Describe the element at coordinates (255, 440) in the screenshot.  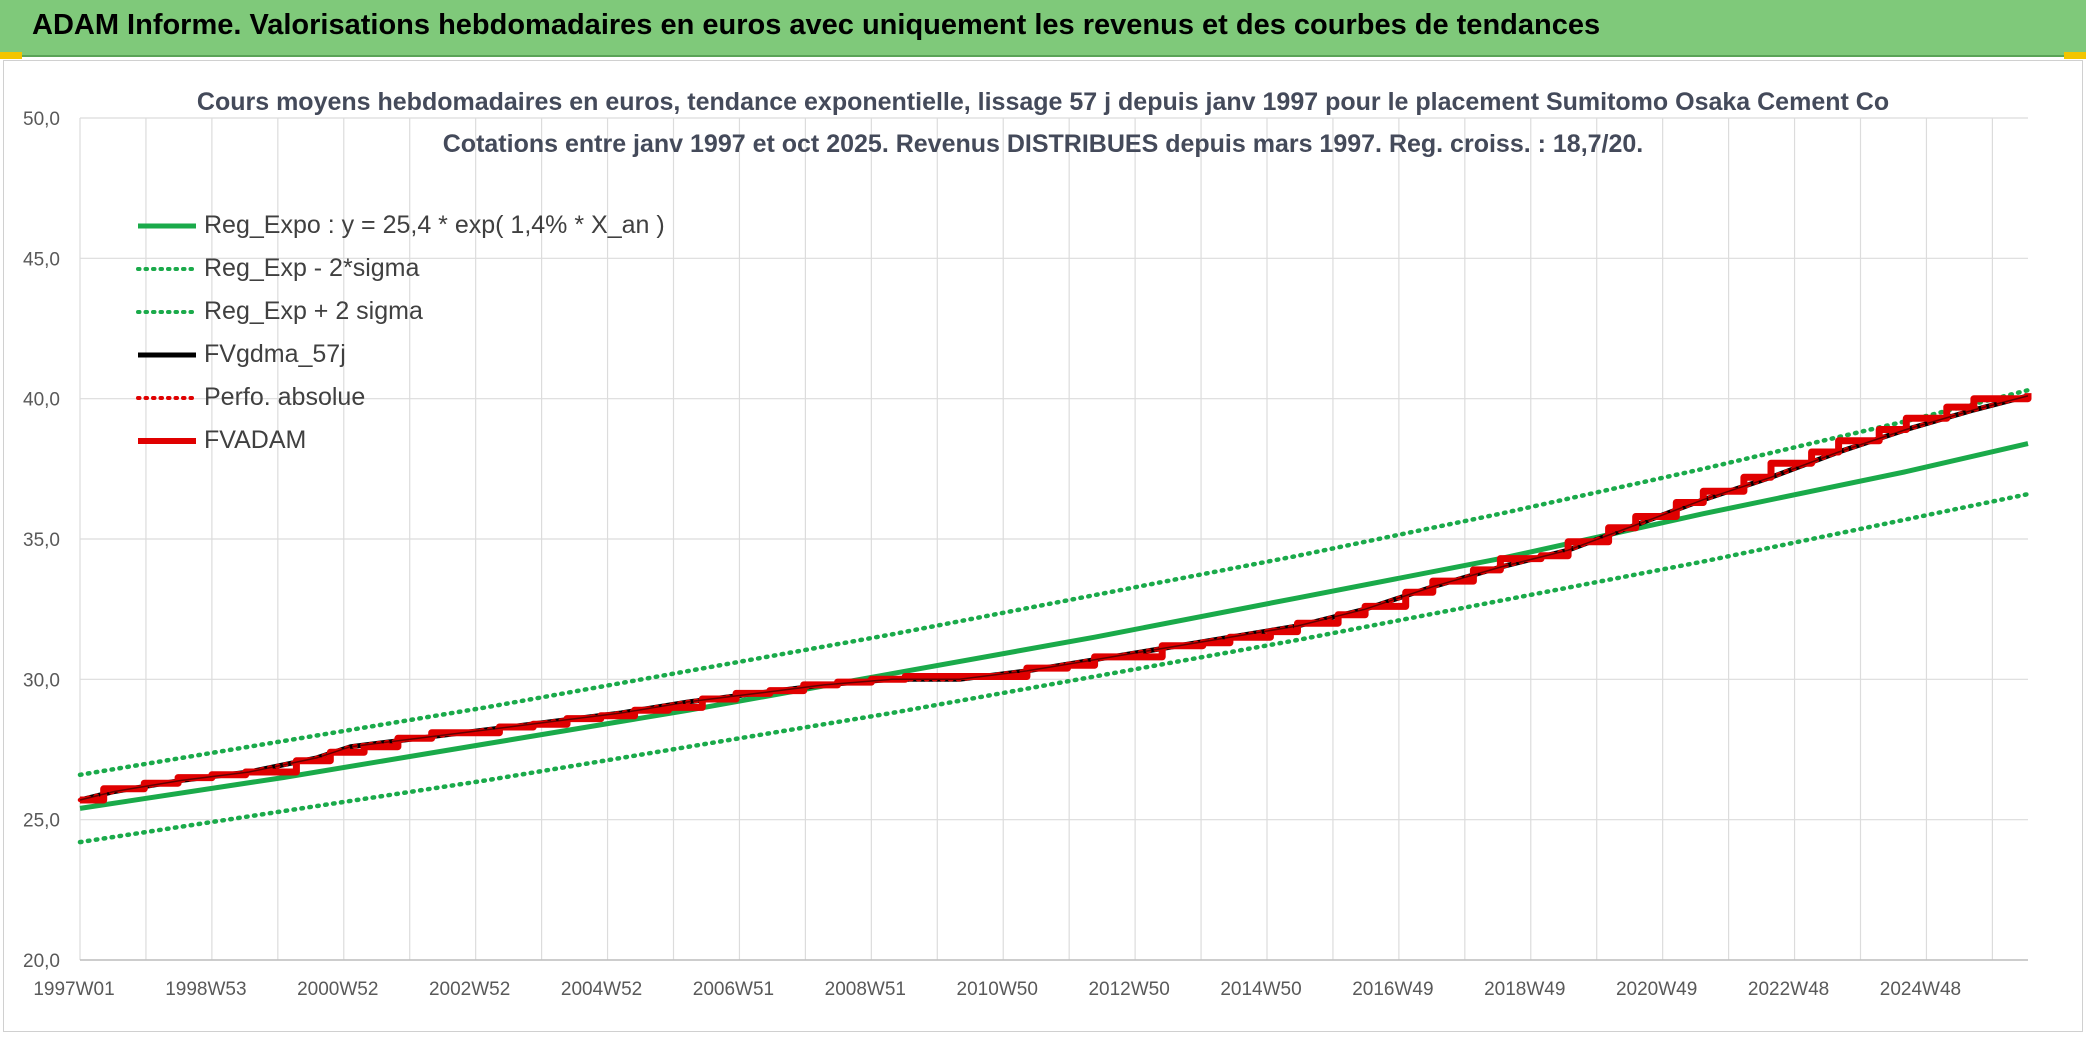
I see `legend-label: FVADAM` at that location.